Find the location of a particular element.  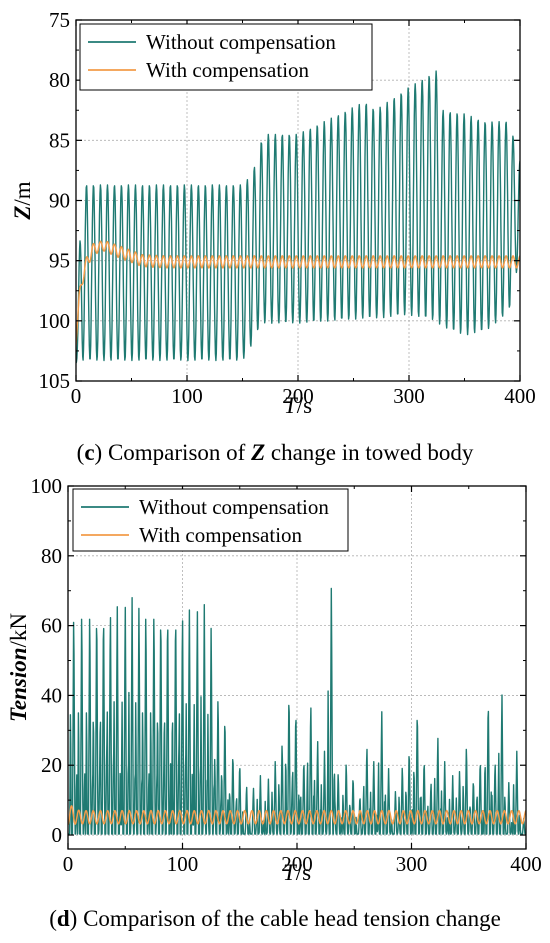

caption-d-tag: d is located at coordinates (63, 918).